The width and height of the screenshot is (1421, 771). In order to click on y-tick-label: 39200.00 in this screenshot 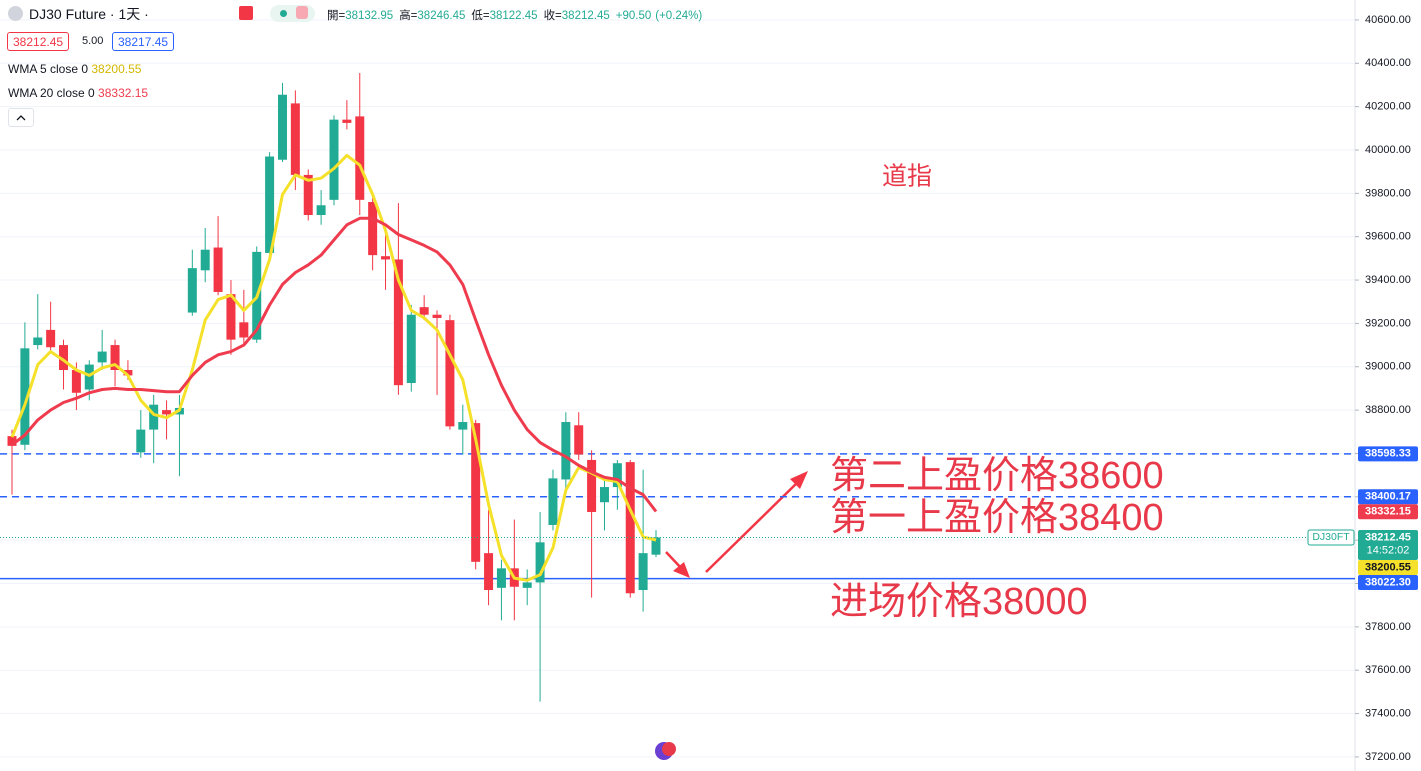, I will do `click(1388, 323)`.